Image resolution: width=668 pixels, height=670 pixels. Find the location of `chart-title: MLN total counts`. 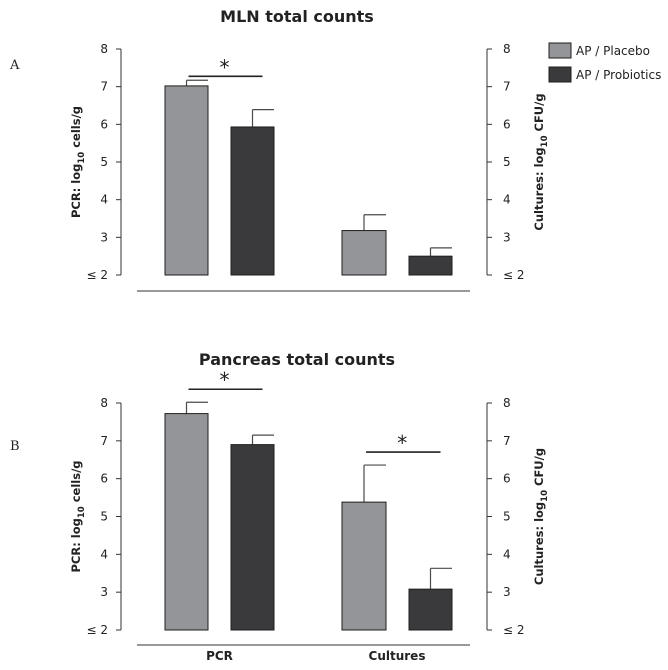

chart-title: MLN total counts is located at coordinates (297, 16).